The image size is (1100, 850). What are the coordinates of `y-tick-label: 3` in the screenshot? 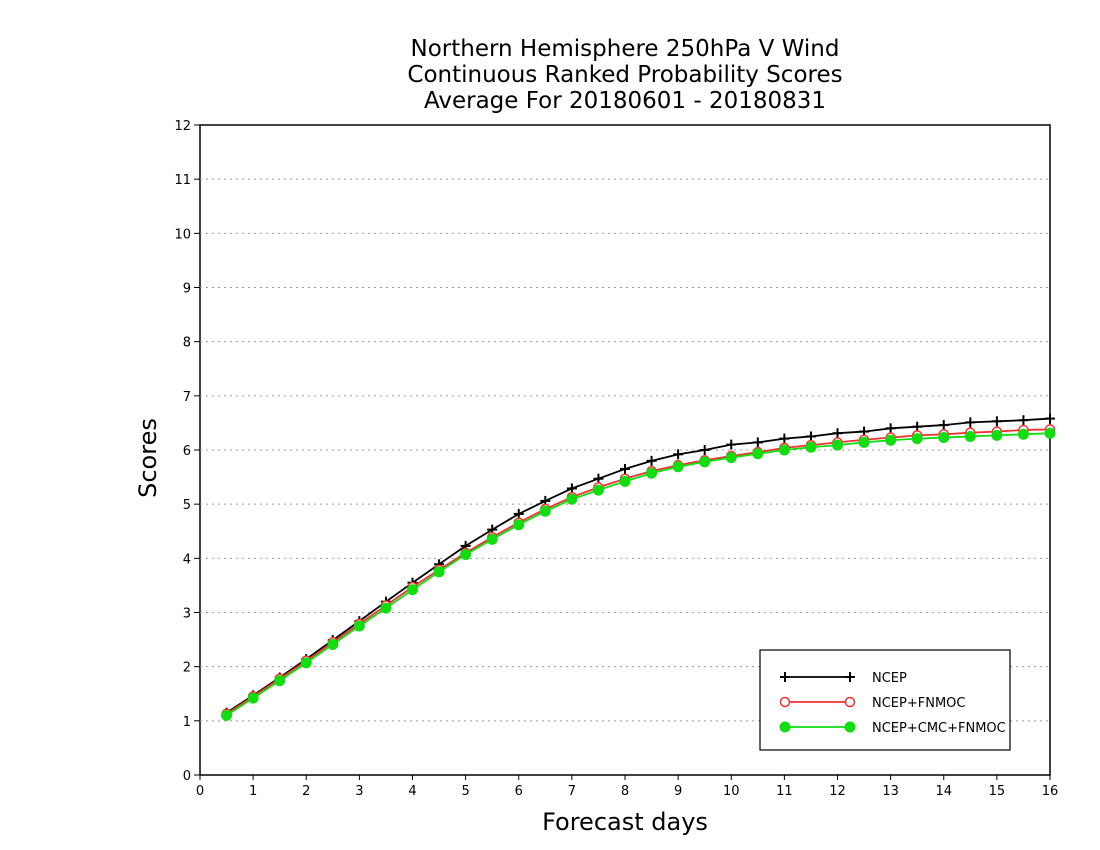 It's located at (187, 614).